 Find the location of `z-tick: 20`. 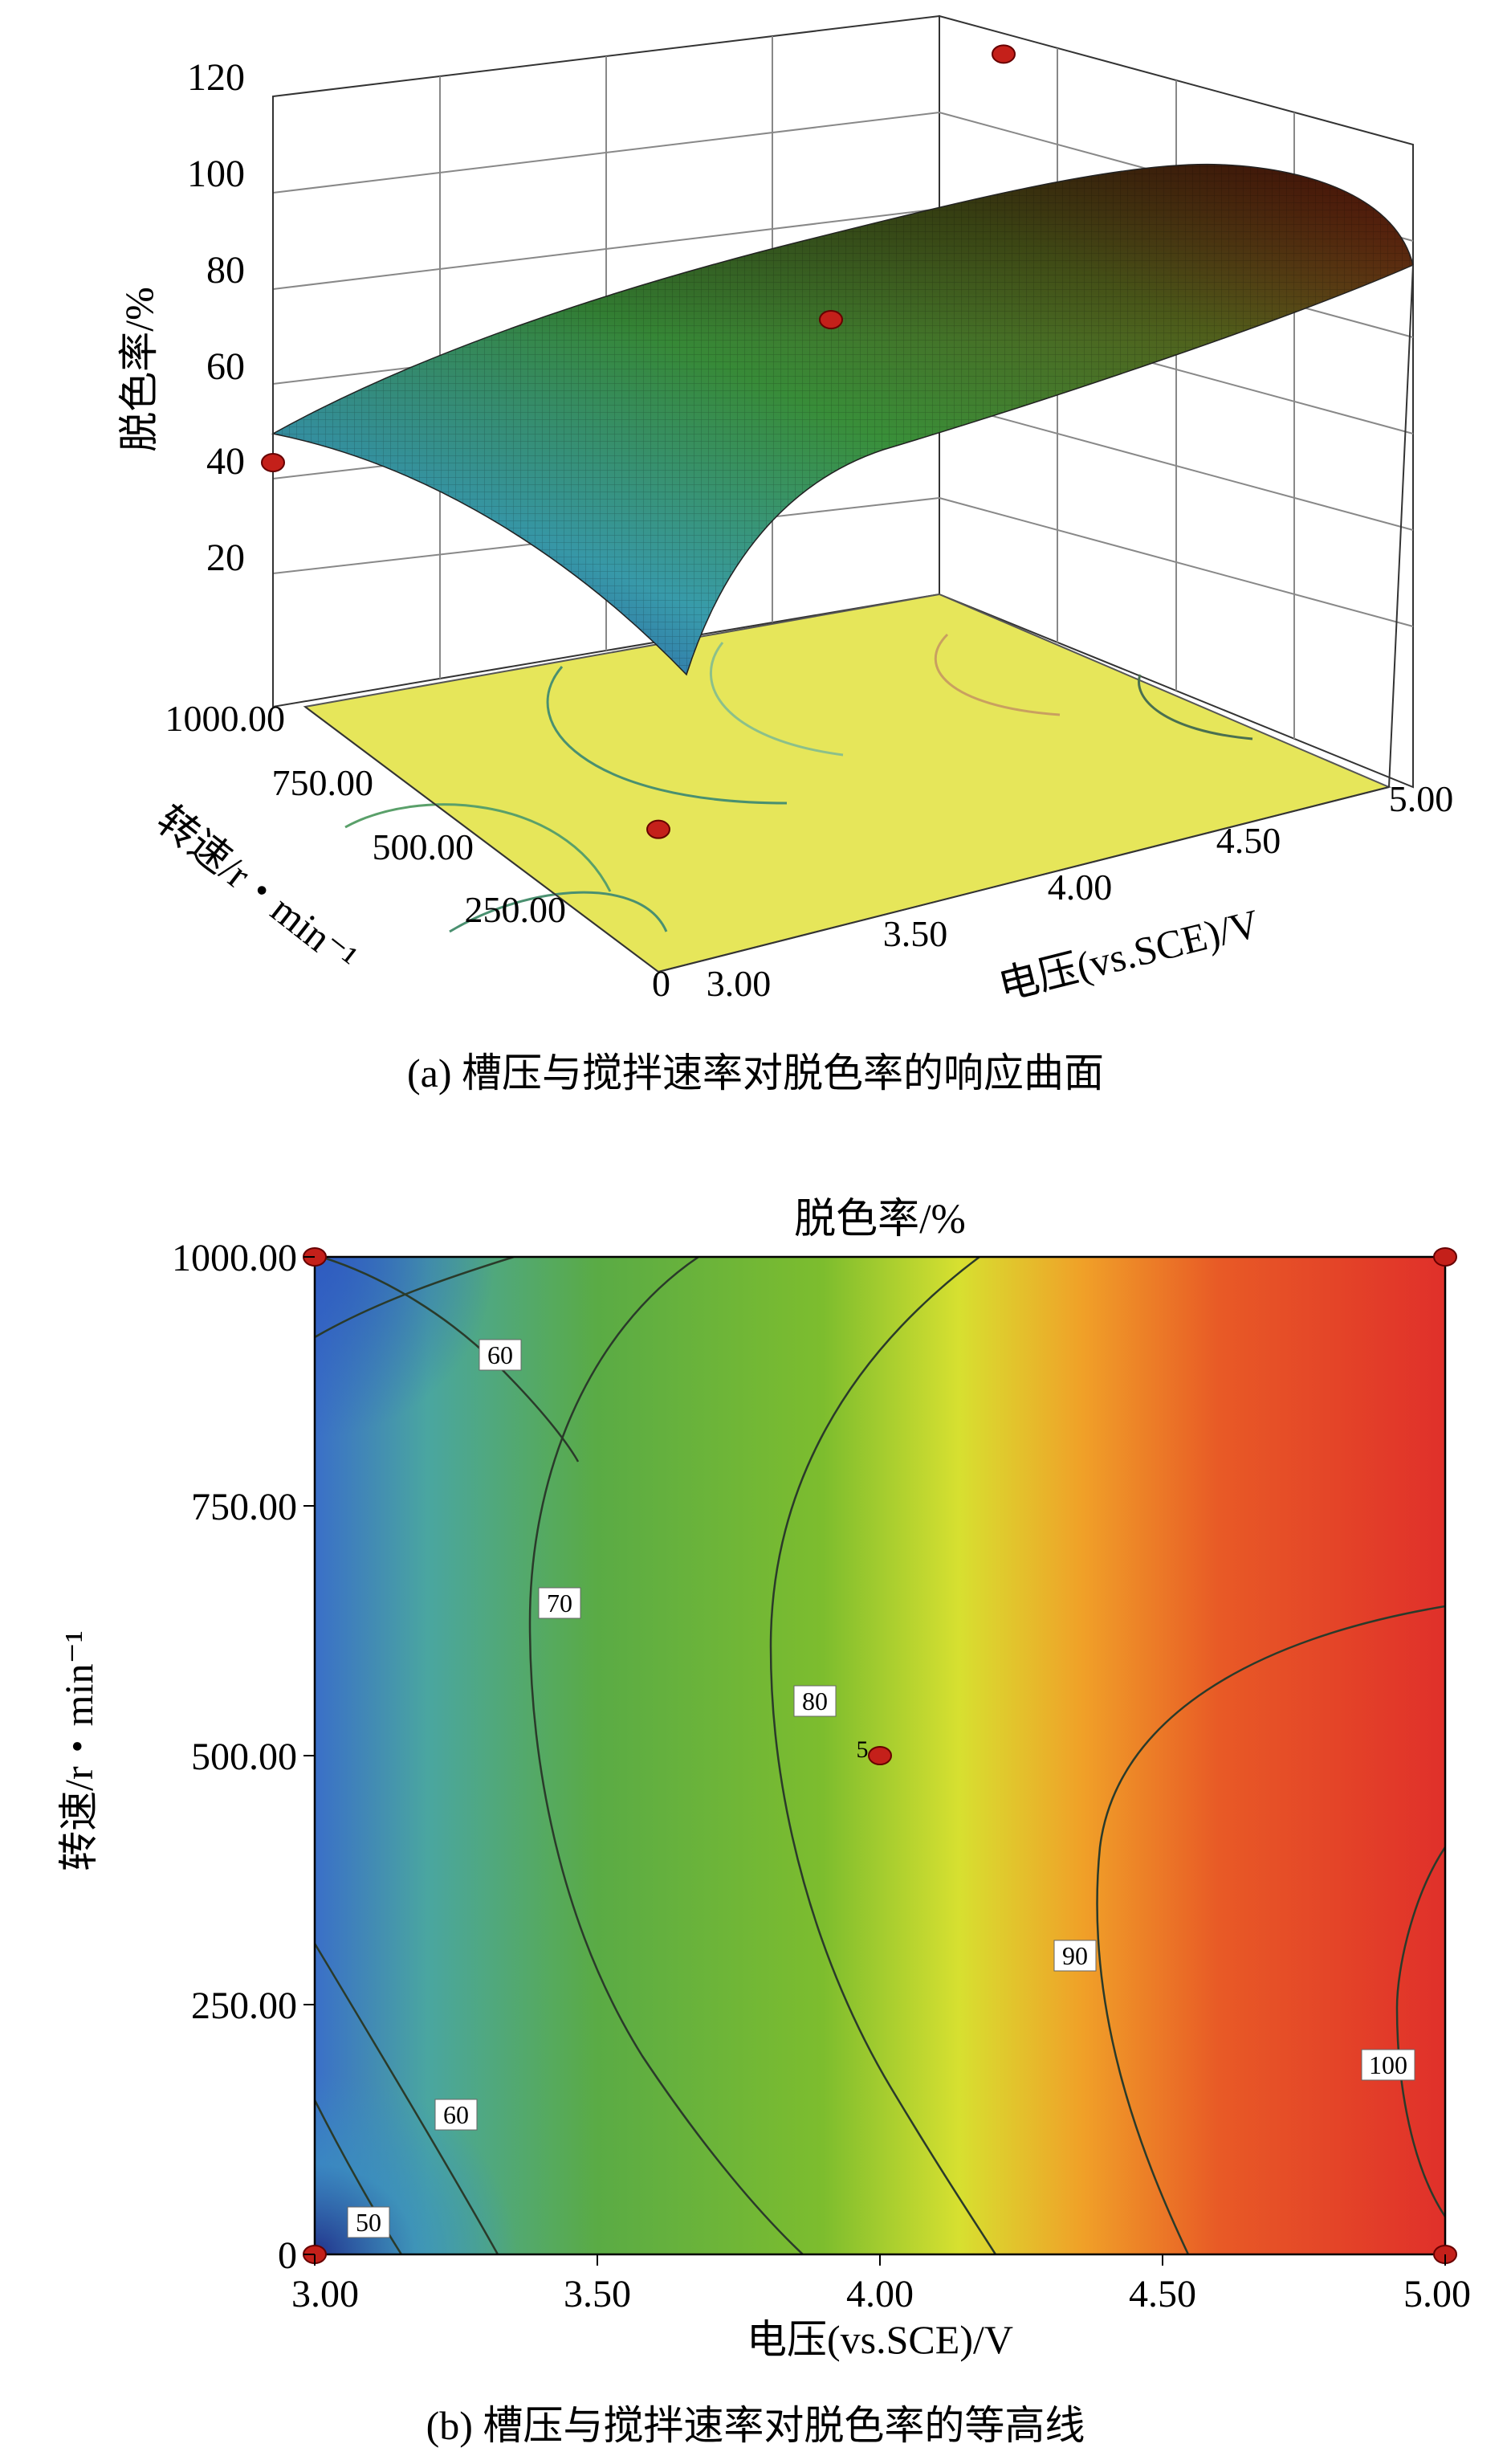

z-tick: 20 is located at coordinates (225, 557).